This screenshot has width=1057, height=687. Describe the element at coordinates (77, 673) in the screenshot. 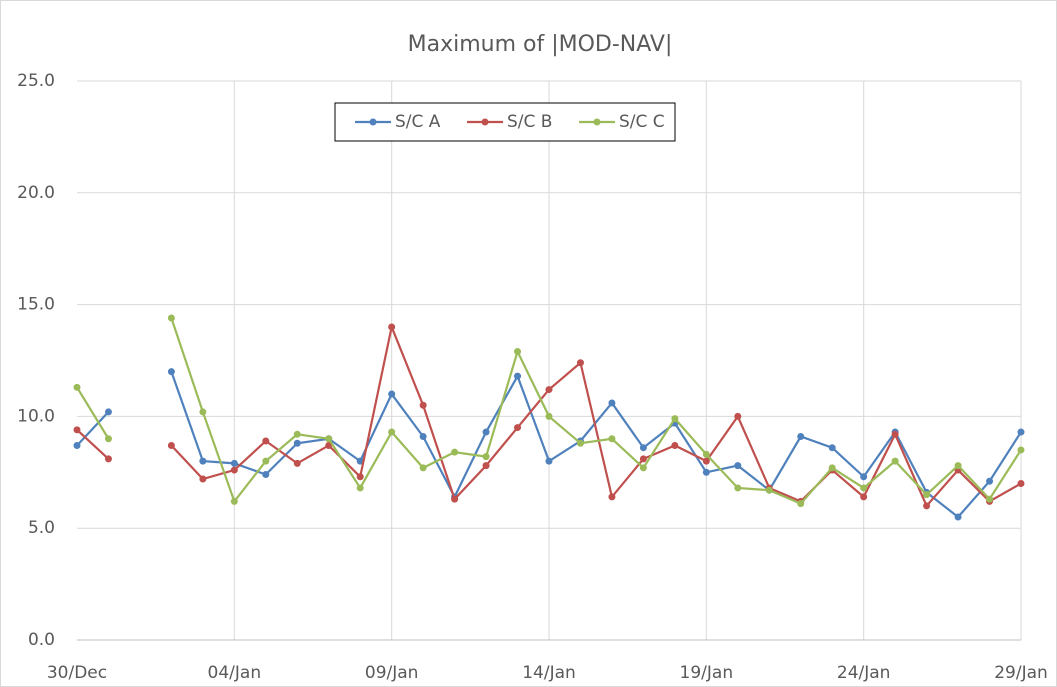

I see `x-tick-label: 30/Dec` at that location.